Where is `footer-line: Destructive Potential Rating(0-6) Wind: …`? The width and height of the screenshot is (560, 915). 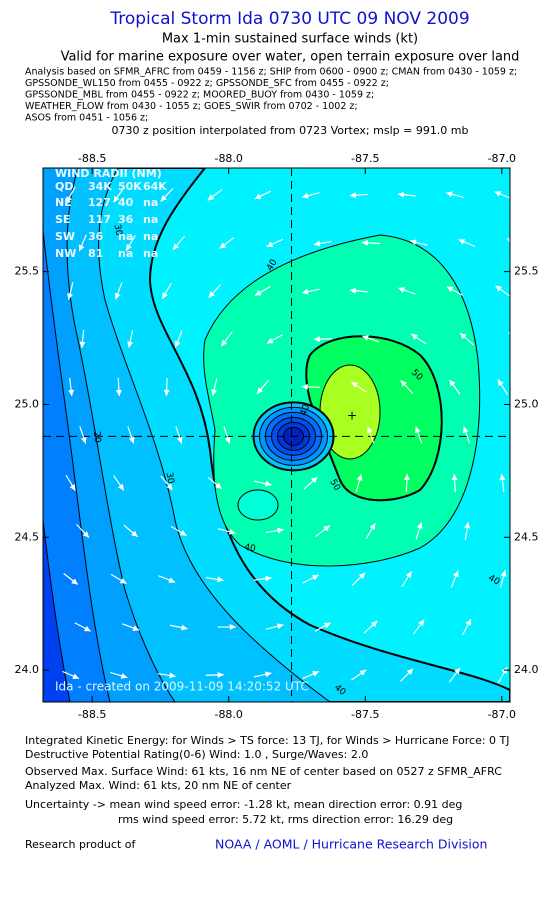
footer-line: Destructive Potential Rating(0-6) Wind: … is located at coordinates (196, 754).